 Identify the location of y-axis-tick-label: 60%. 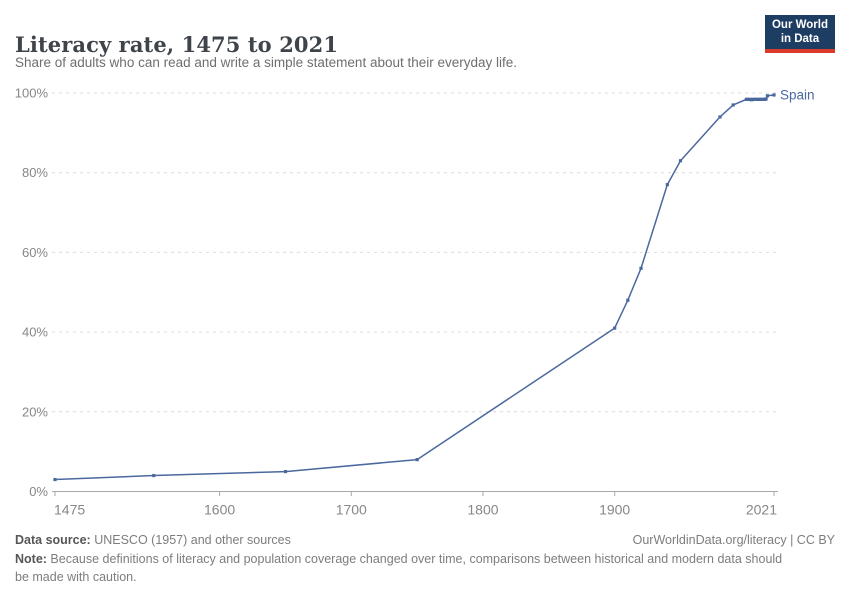
(35, 252).